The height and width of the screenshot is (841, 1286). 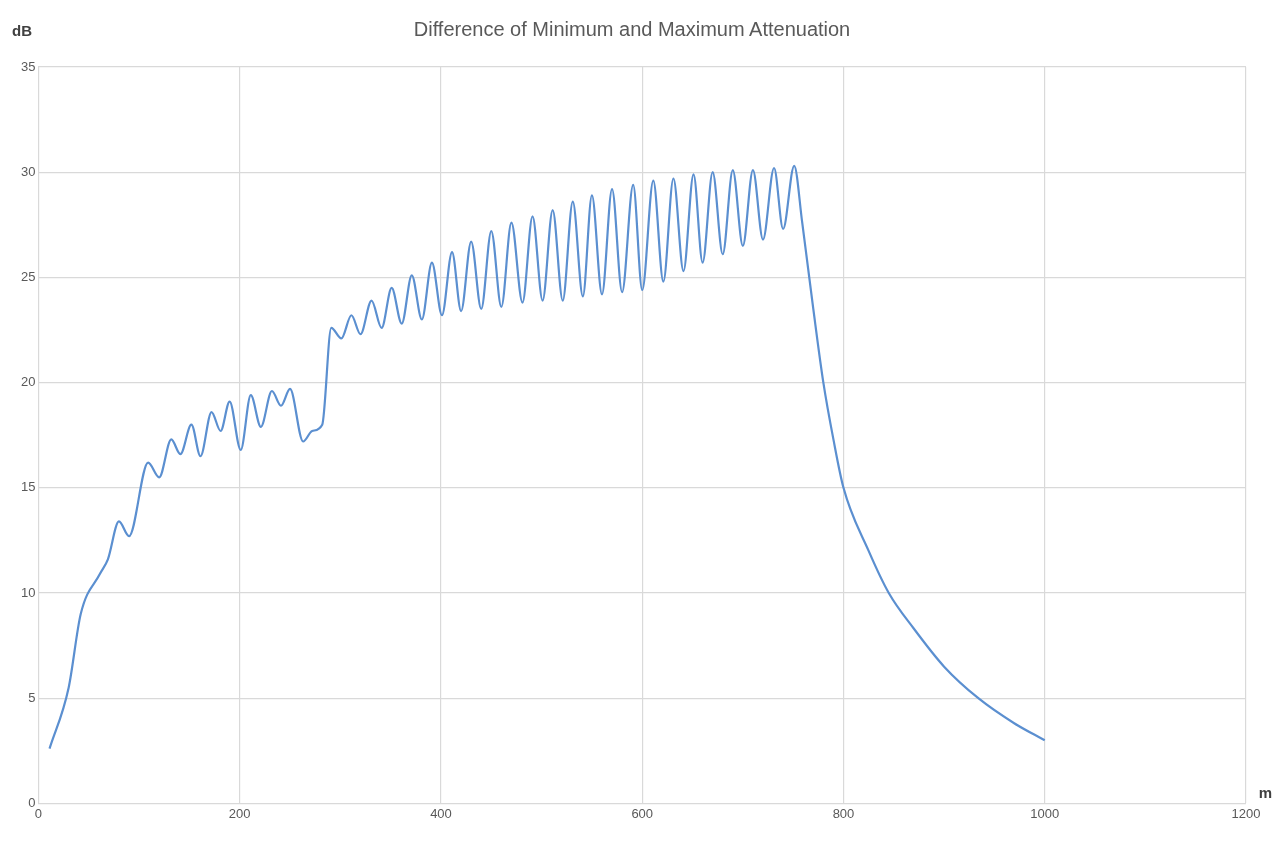 What do you see at coordinates (32, 802) in the screenshot?
I see `y-tick-label: 0` at bounding box center [32, 802].